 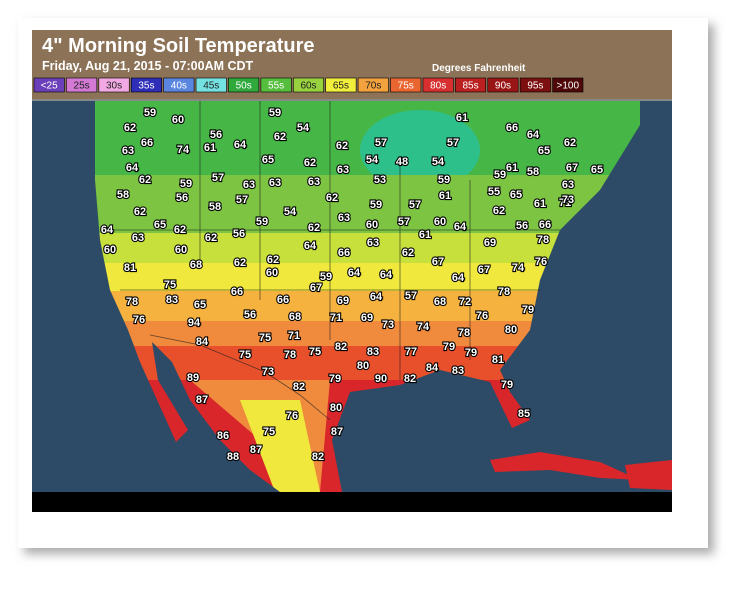 I want to click on legend-label: 65s, so click(x=341, y=86).